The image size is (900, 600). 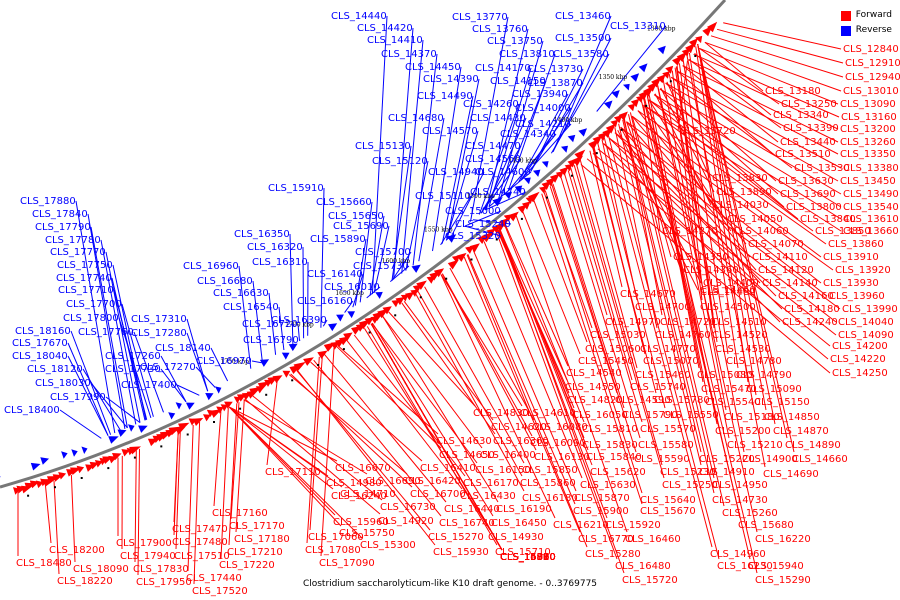 I want to click on forward-gene-label: CLS_14760, so click(x=683, y=335).